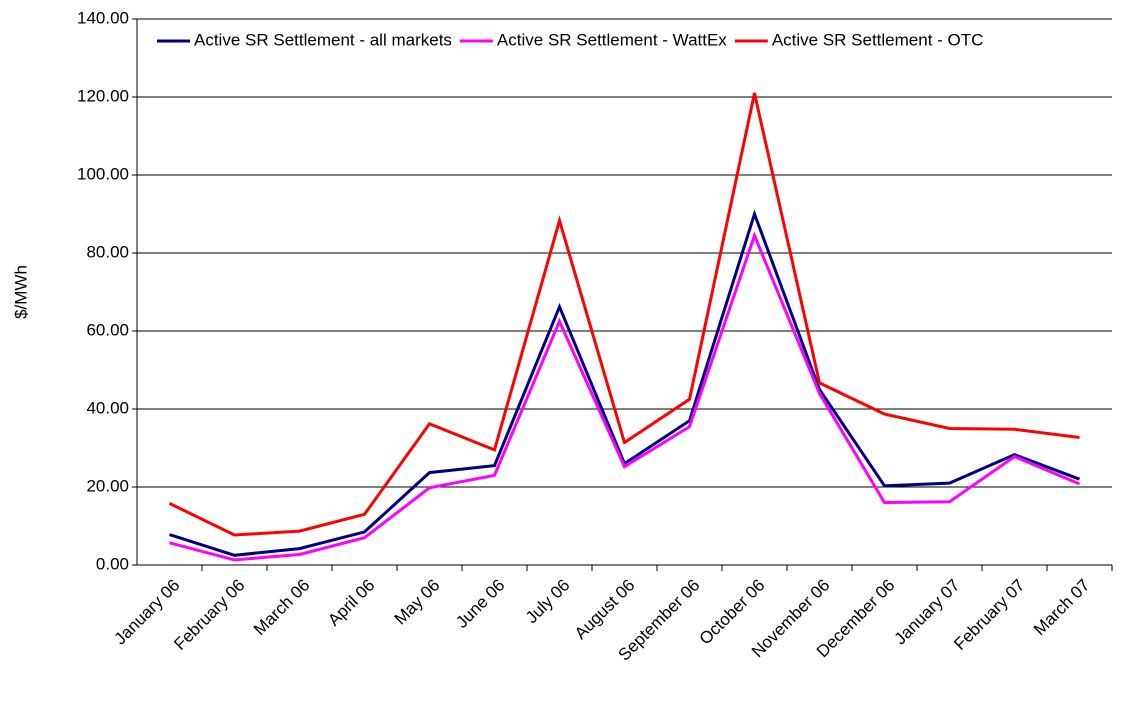 The image size is (1125, 709). I want to click on legend-label: Active SR Settlement - OTC, so click(878, 39).